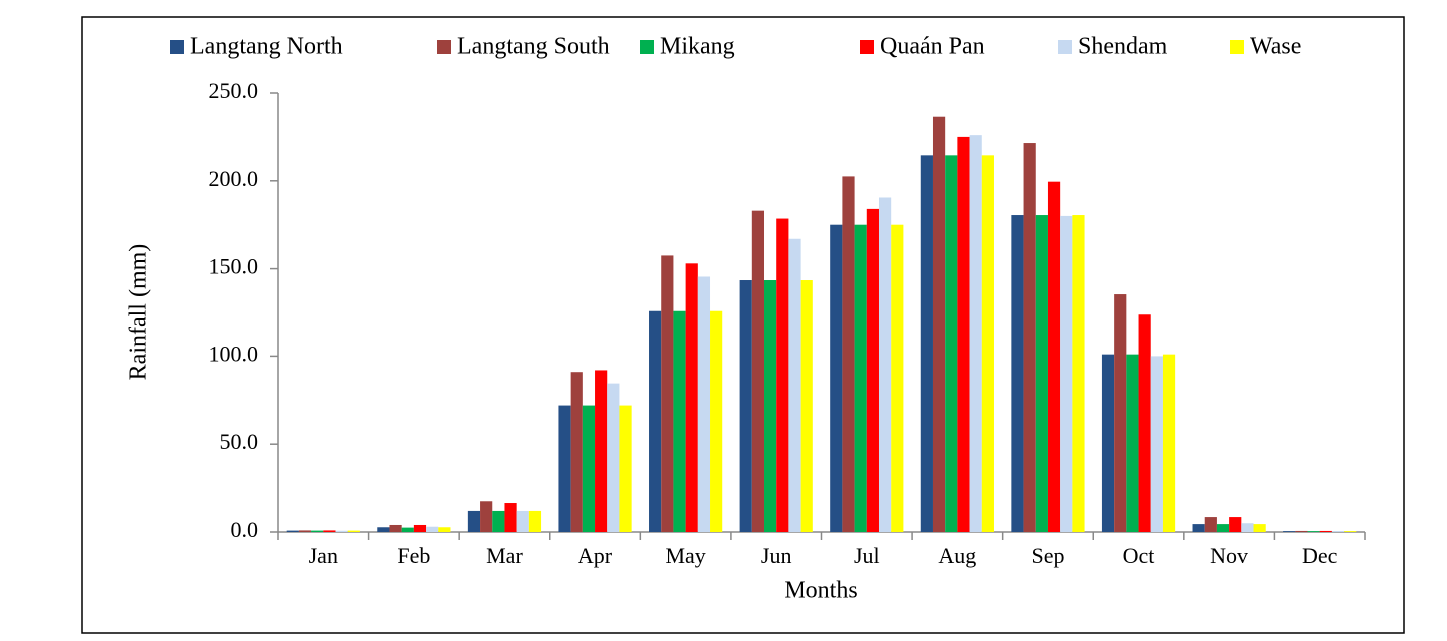 The height and width of the screenshot is (641, 1447). Describe the element at coordinates (820, 591) in the screenshot. I see `x-axis-label: Months` at that location.